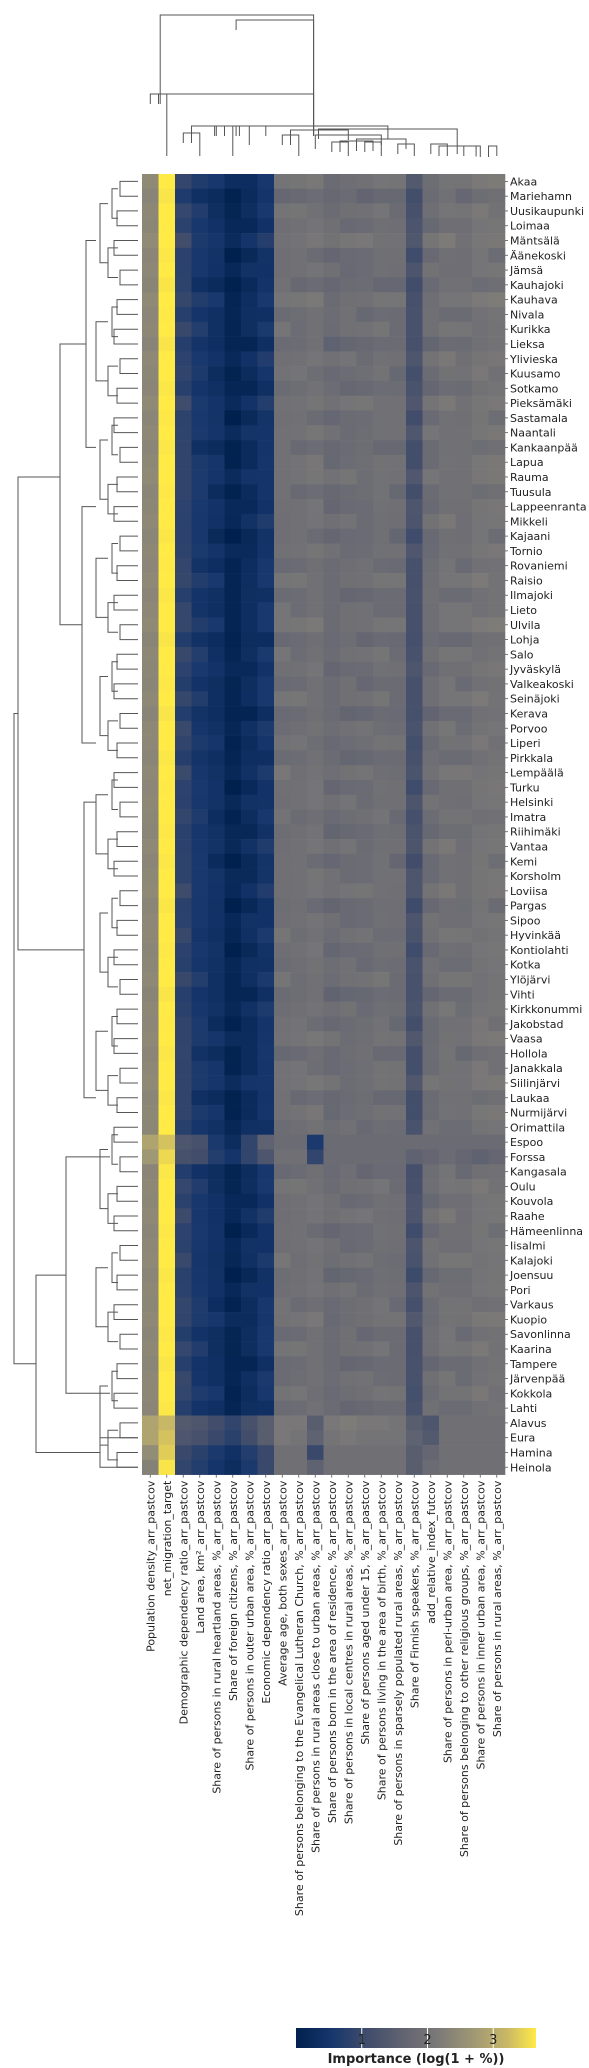 The width and height of the screenshot is (589, 2068). Describe the element at coordinates (183, 1602) in the screenshot. I see `column-label: Demographic dependency ratio_arr_pastcov` at that location.